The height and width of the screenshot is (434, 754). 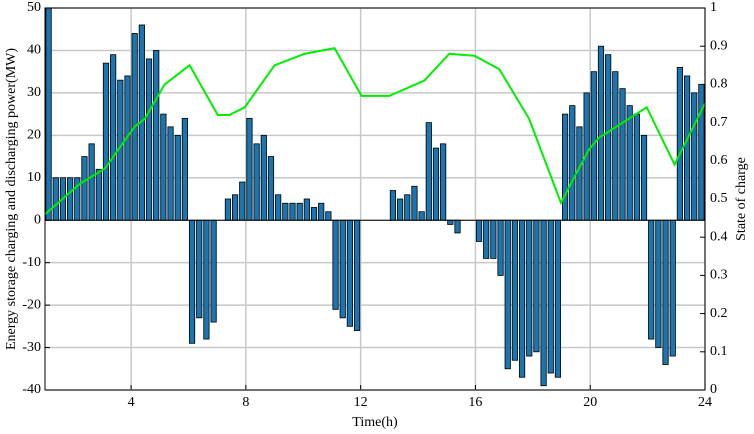 I want to click on y-tick-label: -20, so click(x=31, y=304).